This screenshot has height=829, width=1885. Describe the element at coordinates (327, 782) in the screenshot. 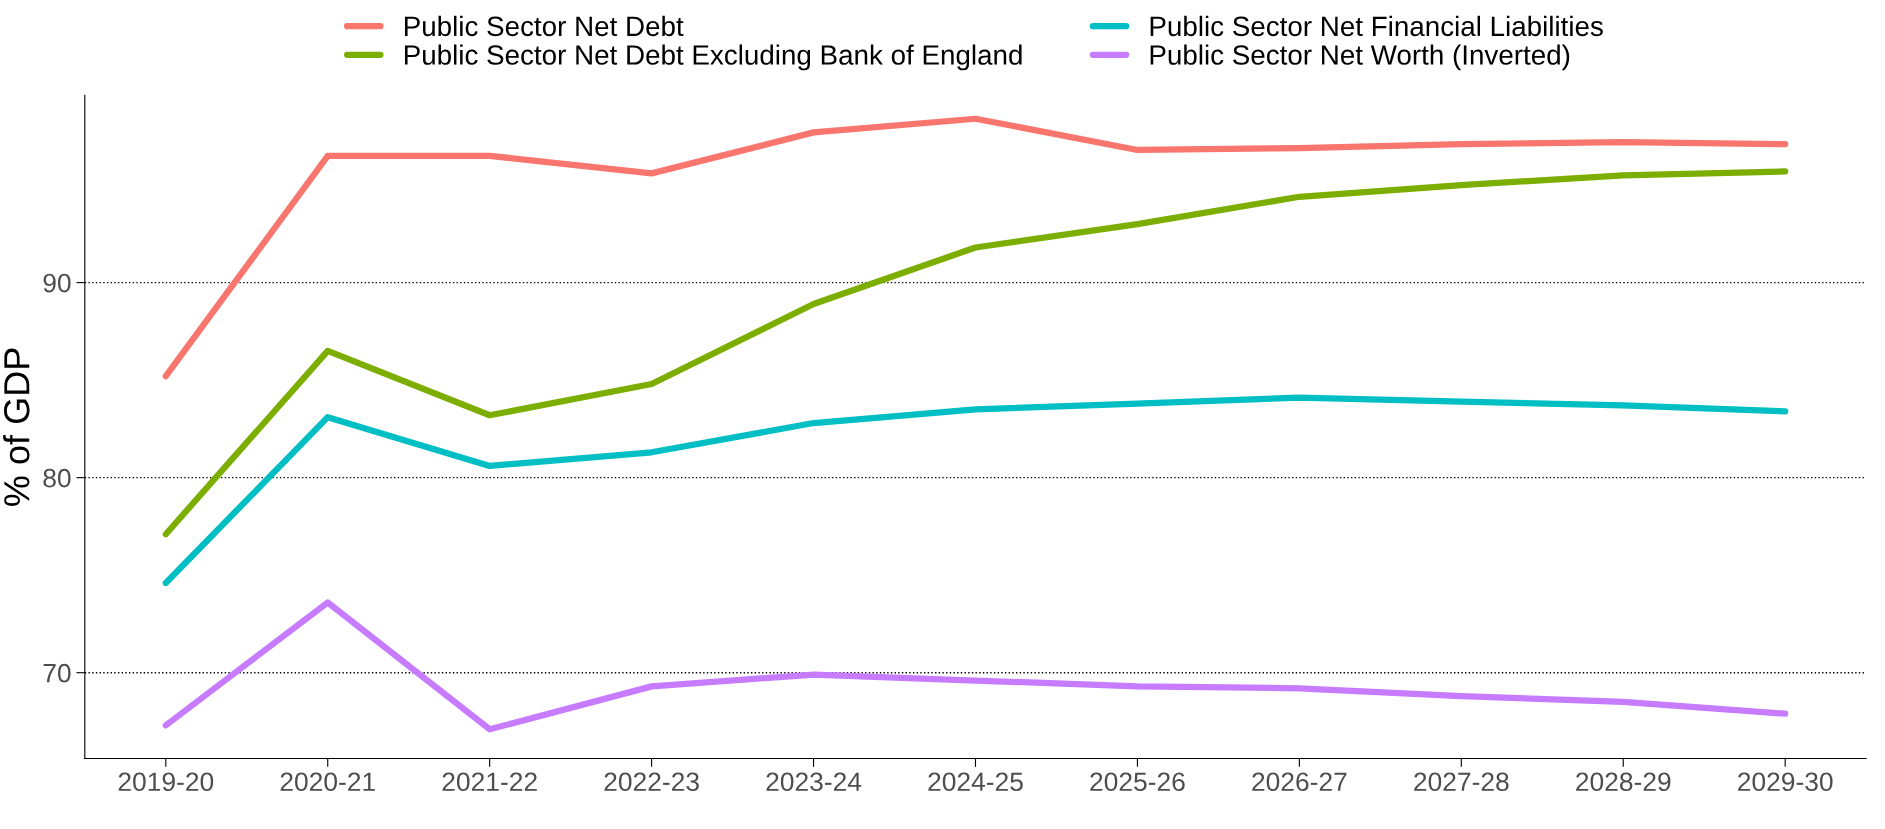

I see `x-tick-label: 2020-21` at that location.